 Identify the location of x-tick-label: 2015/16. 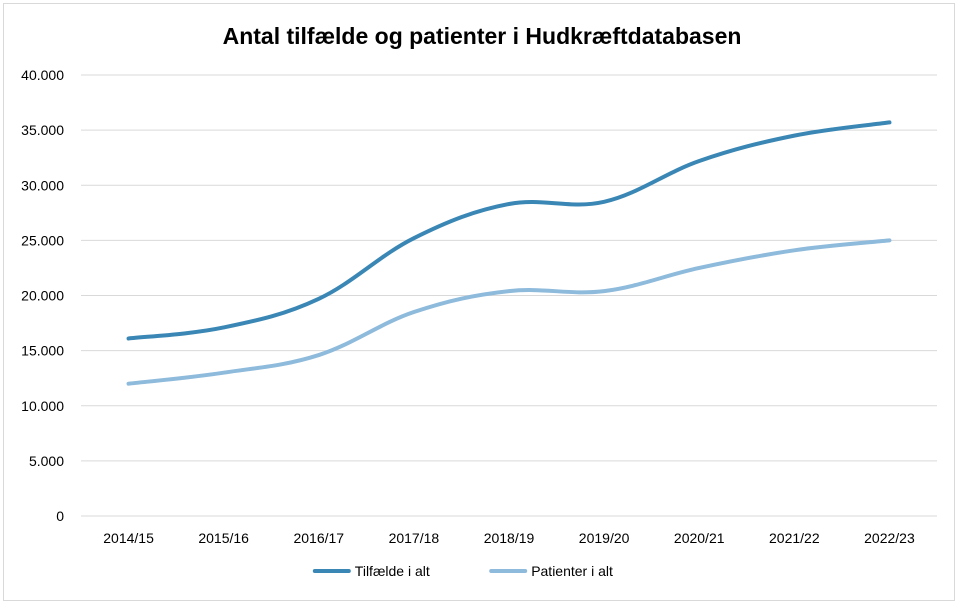
(223, 538).